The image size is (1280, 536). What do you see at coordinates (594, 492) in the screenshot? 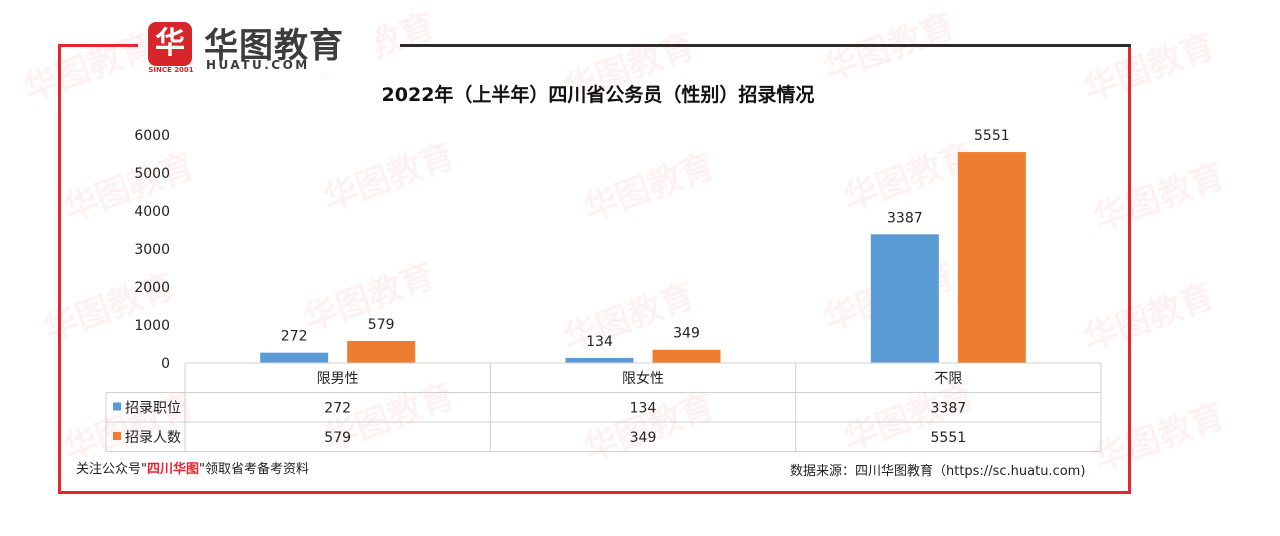
I see `frame-bottom-border` at bounding box center [594, 492].